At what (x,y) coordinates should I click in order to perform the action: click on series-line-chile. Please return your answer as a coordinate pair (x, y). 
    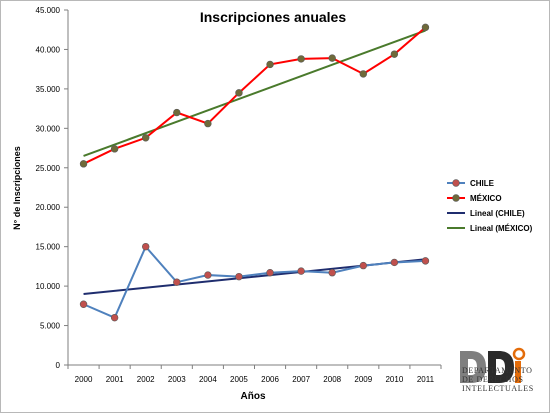
    Looking at the image, I should click on (254, 281).